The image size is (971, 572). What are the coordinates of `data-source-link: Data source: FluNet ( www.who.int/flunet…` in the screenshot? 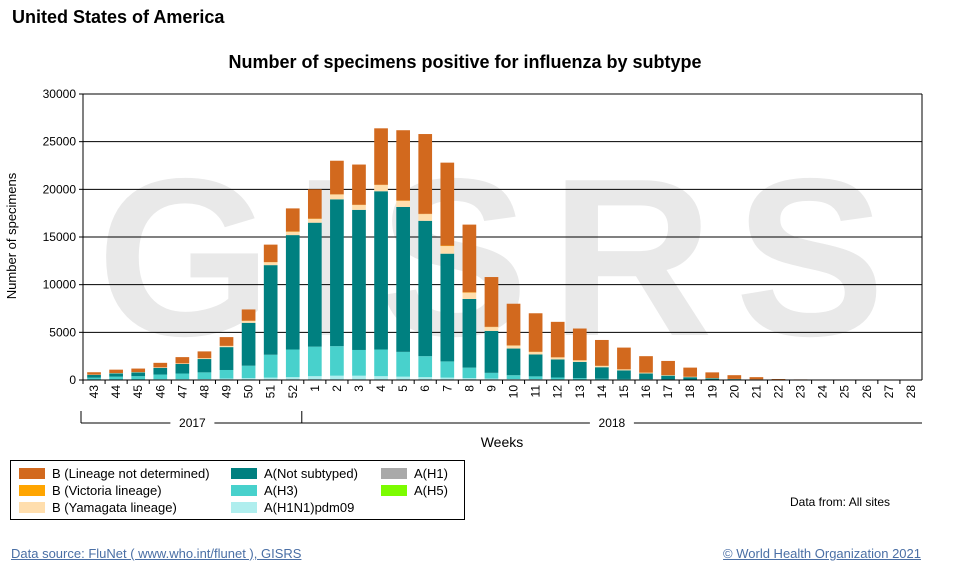 It's located at (156, 553).